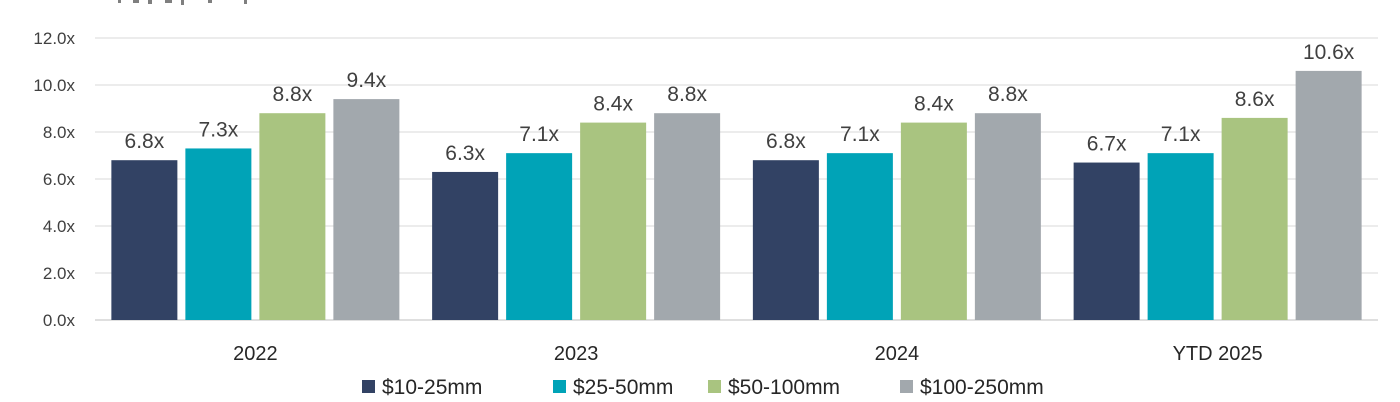 The width and height of the screenshot is (1400, 402). What do you see at coordinates (432, 387) in the screenshot?
I see `legend-label: $10-25mm` at bounding box center [432, 387].